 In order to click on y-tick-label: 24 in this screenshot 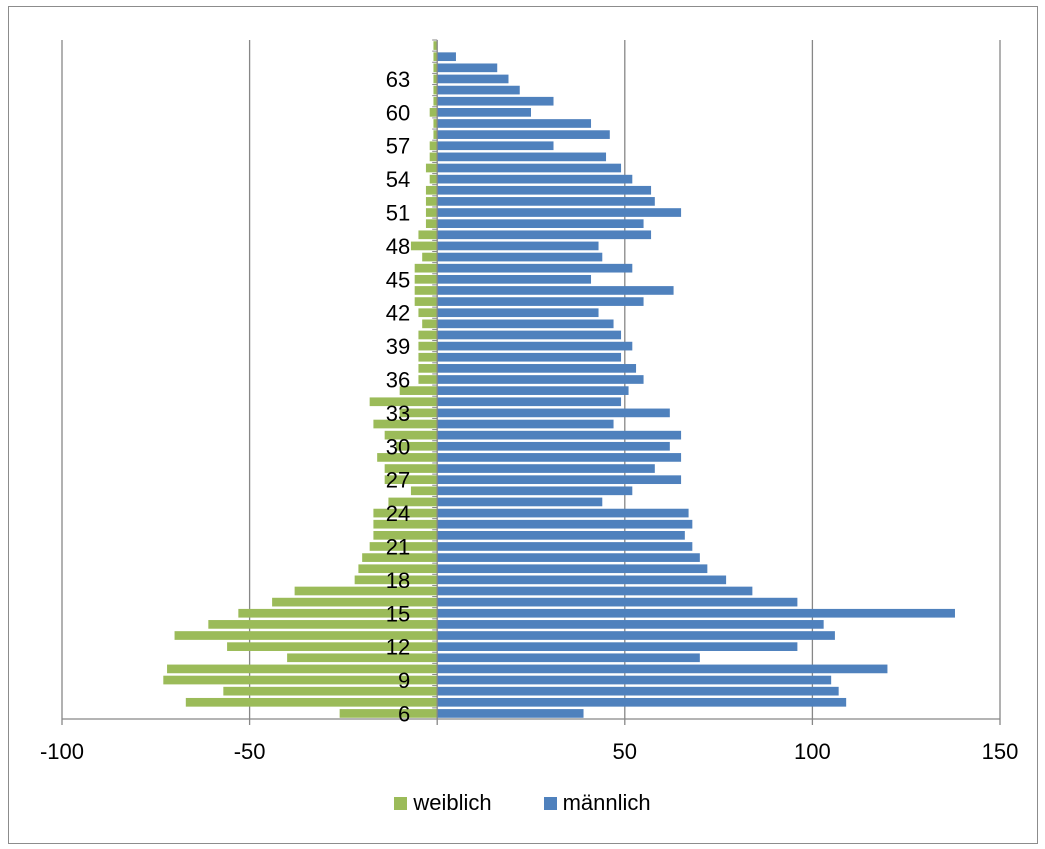, I will do `click(398, 513)`.